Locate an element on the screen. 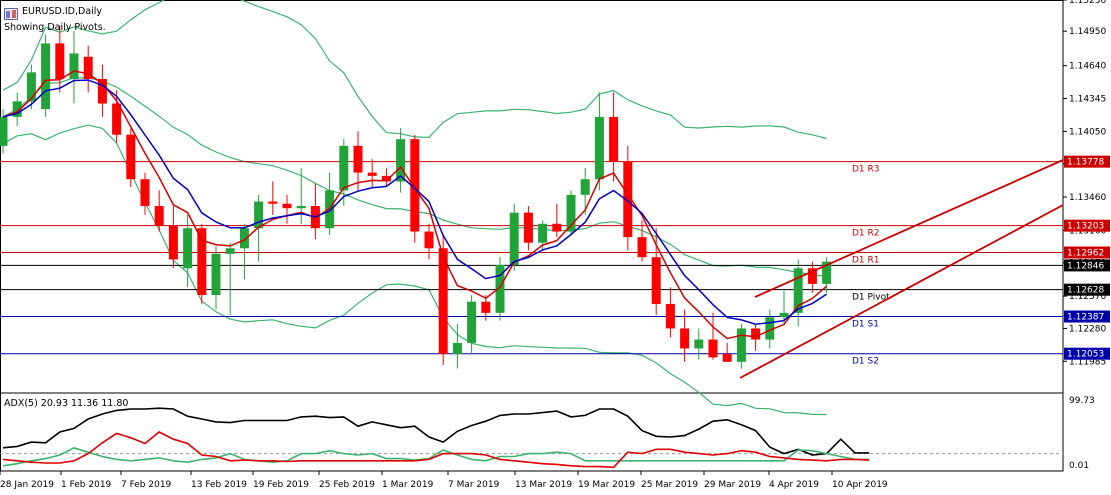 The width and height of the screenshot is (1111, 495). x-tick-label: 19 Feb 2019 is located at coordinates (281, 485).